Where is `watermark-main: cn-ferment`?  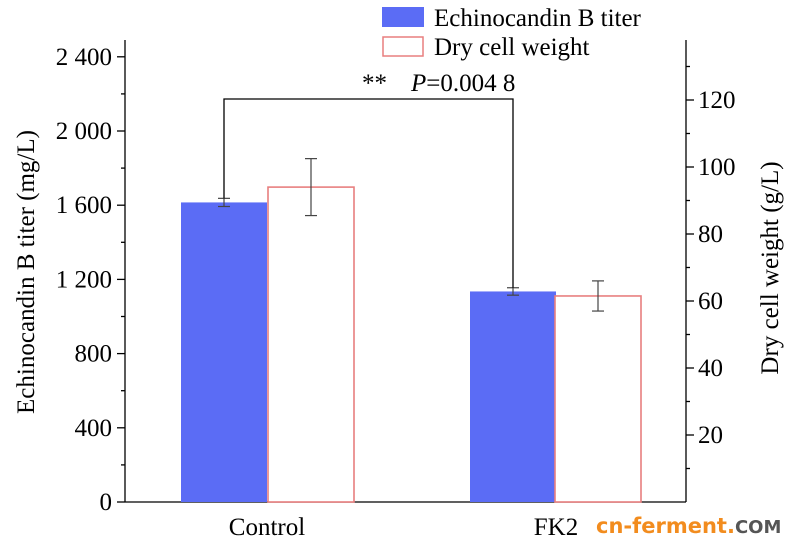 watermark-main: cn-ferment is located at coordinates (661, 526).